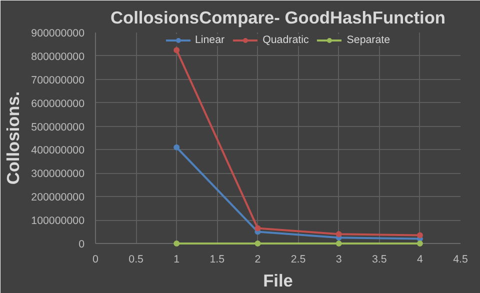  Describe the element at coordinates (339, 260) in the screenshot. I see `x-tick-label: 3` at that location.